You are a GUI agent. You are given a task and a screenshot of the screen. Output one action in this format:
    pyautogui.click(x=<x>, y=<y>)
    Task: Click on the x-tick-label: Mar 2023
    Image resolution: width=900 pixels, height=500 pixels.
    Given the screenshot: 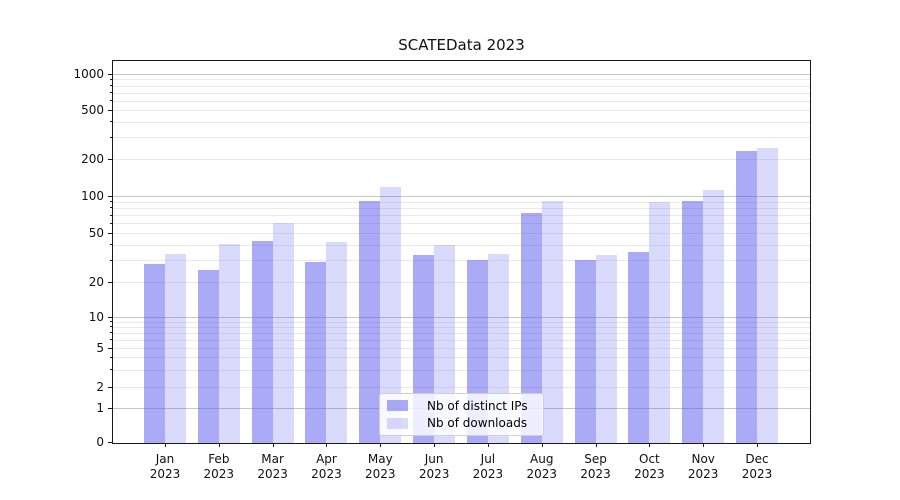 What is the action you would take?
    pyautogui.click(x=272, y=466)
    